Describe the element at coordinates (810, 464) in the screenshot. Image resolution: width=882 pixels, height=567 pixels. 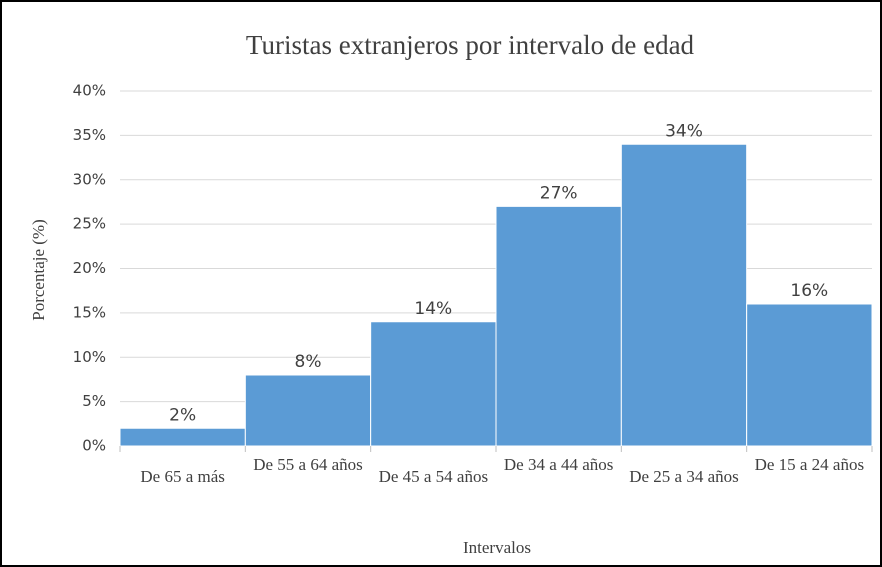
I see `x-tick-label: De 15 a 24 años` at that location.